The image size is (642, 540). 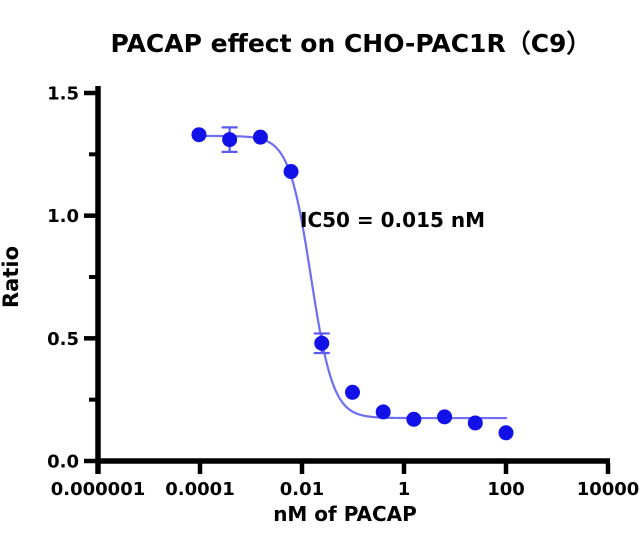 What do you see at coordinates (506, 489) in the screenshot?
I see `x-tick-label: 100` at bounding box center [506, 489].